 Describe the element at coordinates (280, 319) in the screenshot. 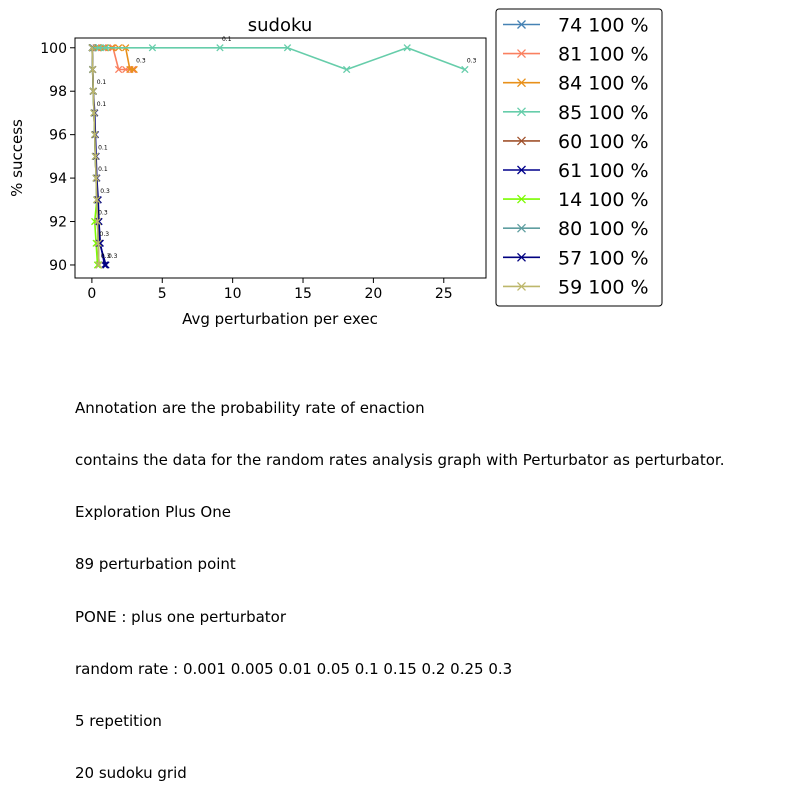

I see `x-axis-label: Avg perturbation per exec` at that location.